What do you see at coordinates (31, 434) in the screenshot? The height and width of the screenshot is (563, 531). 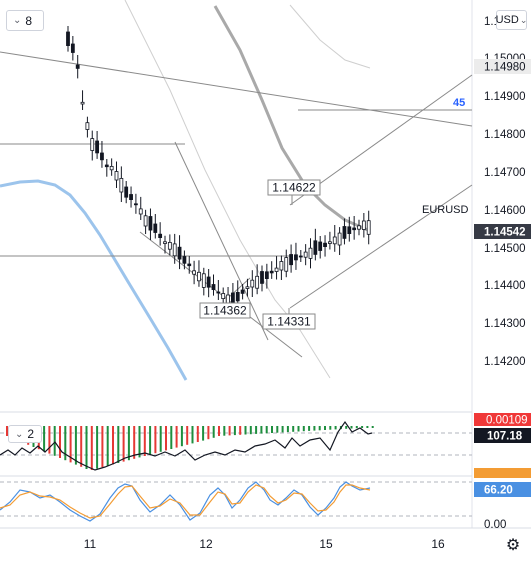 I see `sub-indicators-count: 2` at bounding box center [31, 434].